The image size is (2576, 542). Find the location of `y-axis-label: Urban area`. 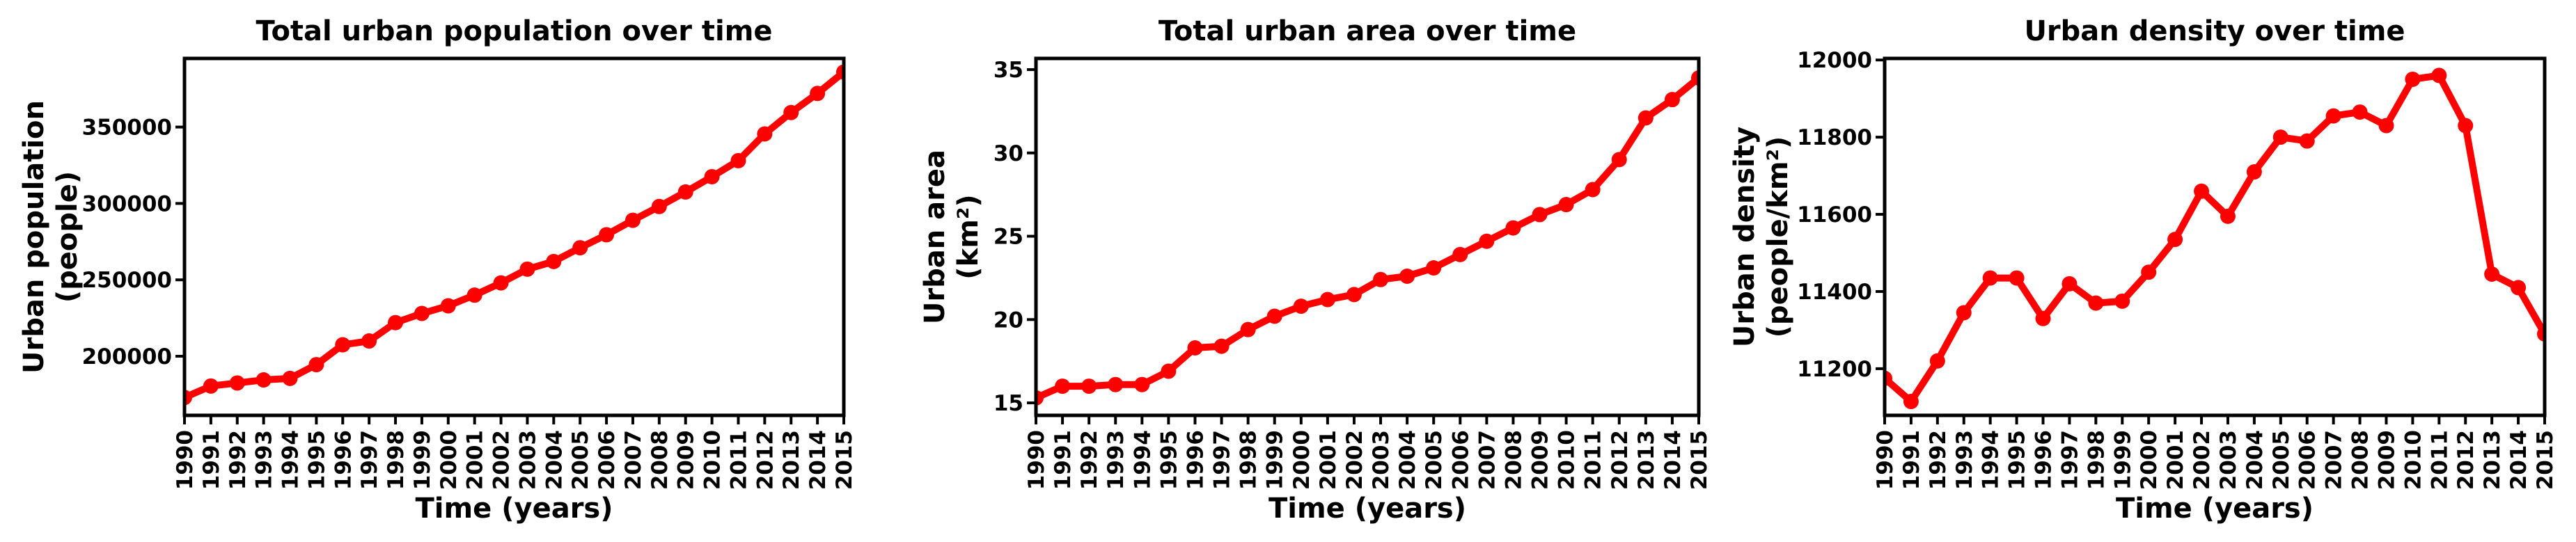

y-axis-label: Urban area is located at coordinates (935, 237).